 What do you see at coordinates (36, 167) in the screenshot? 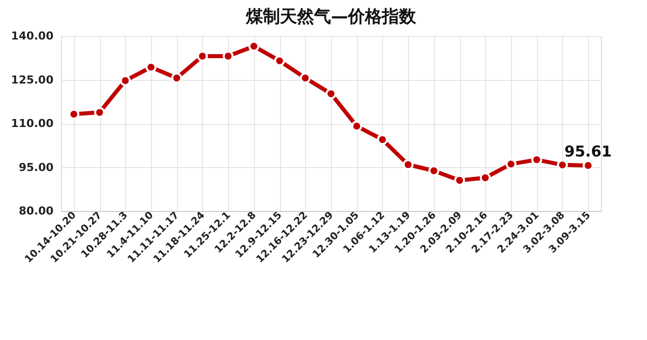
I see `y-tick-label: 95.00` at bounding box center [36, 167].